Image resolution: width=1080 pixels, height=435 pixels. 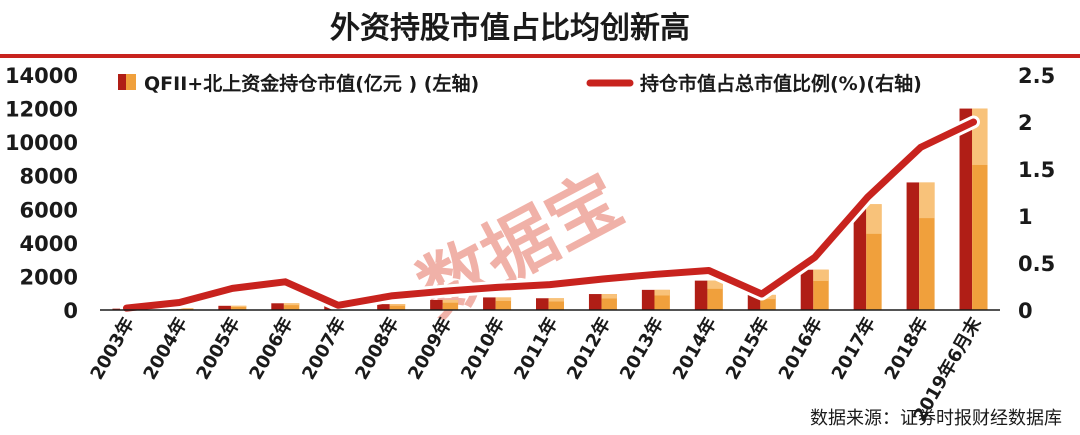 I want to click on x-tick-label: 2012年, so click(x=588, y=349).